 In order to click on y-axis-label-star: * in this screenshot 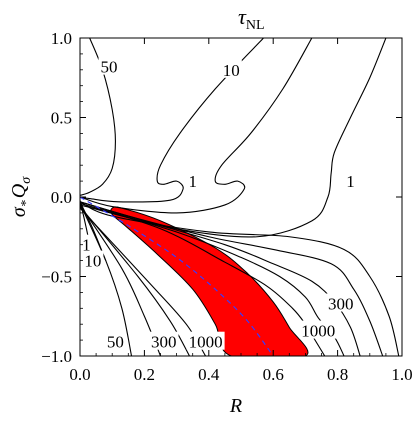, I will do `click(26, 203)`.